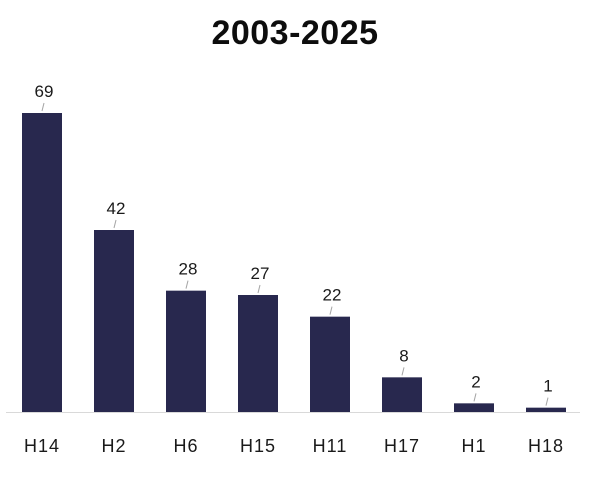 This screenshot has height=477, width=590. Describe the element at coordinates (332, 295) in the screenshot. I see `data-label-h11: 22` at that location.